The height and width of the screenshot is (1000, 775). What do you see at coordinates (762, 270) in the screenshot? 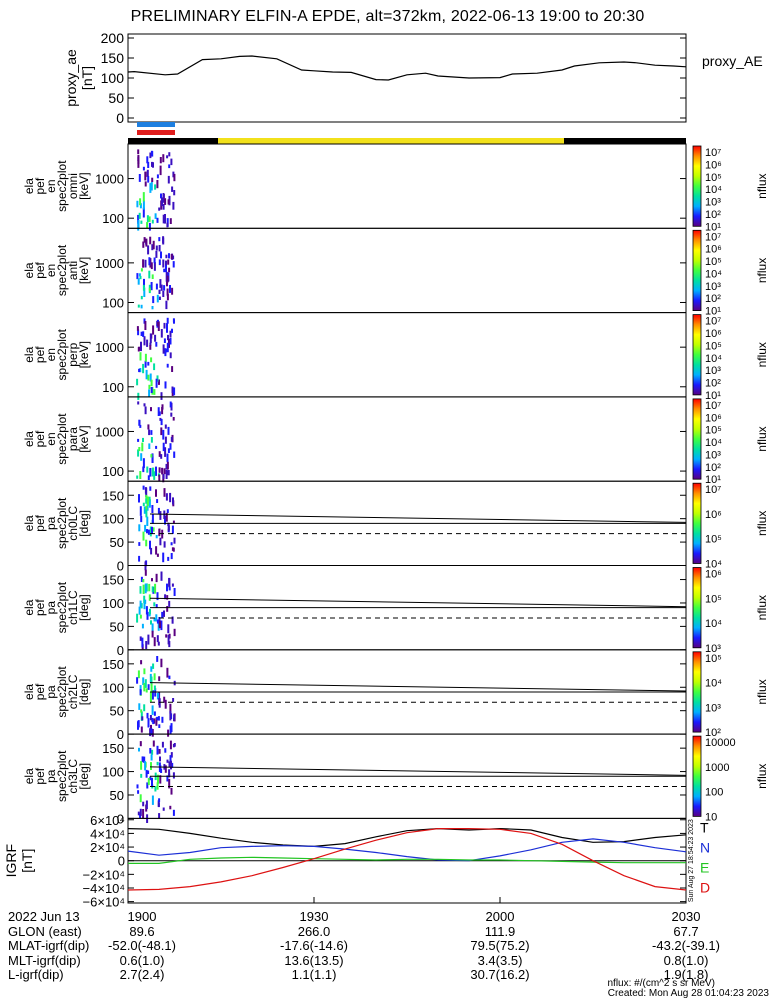
I see `colorbar-label: nflux` at bounding box center [762, 270].